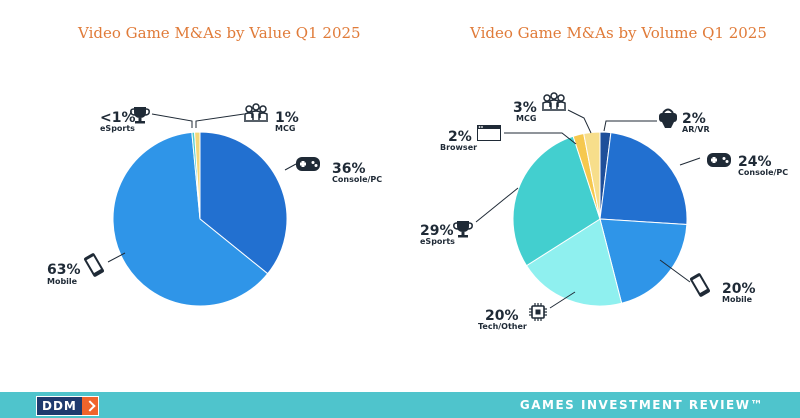 This screenshot has height=418, width=800. I want to click on browser-icon, so click(489, 133).